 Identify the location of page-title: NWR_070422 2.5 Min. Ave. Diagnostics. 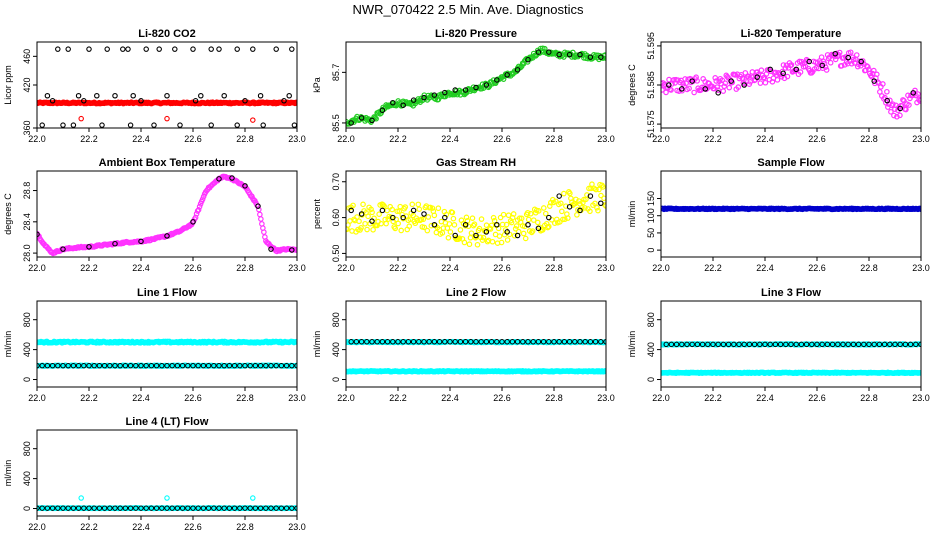
(468, 9).